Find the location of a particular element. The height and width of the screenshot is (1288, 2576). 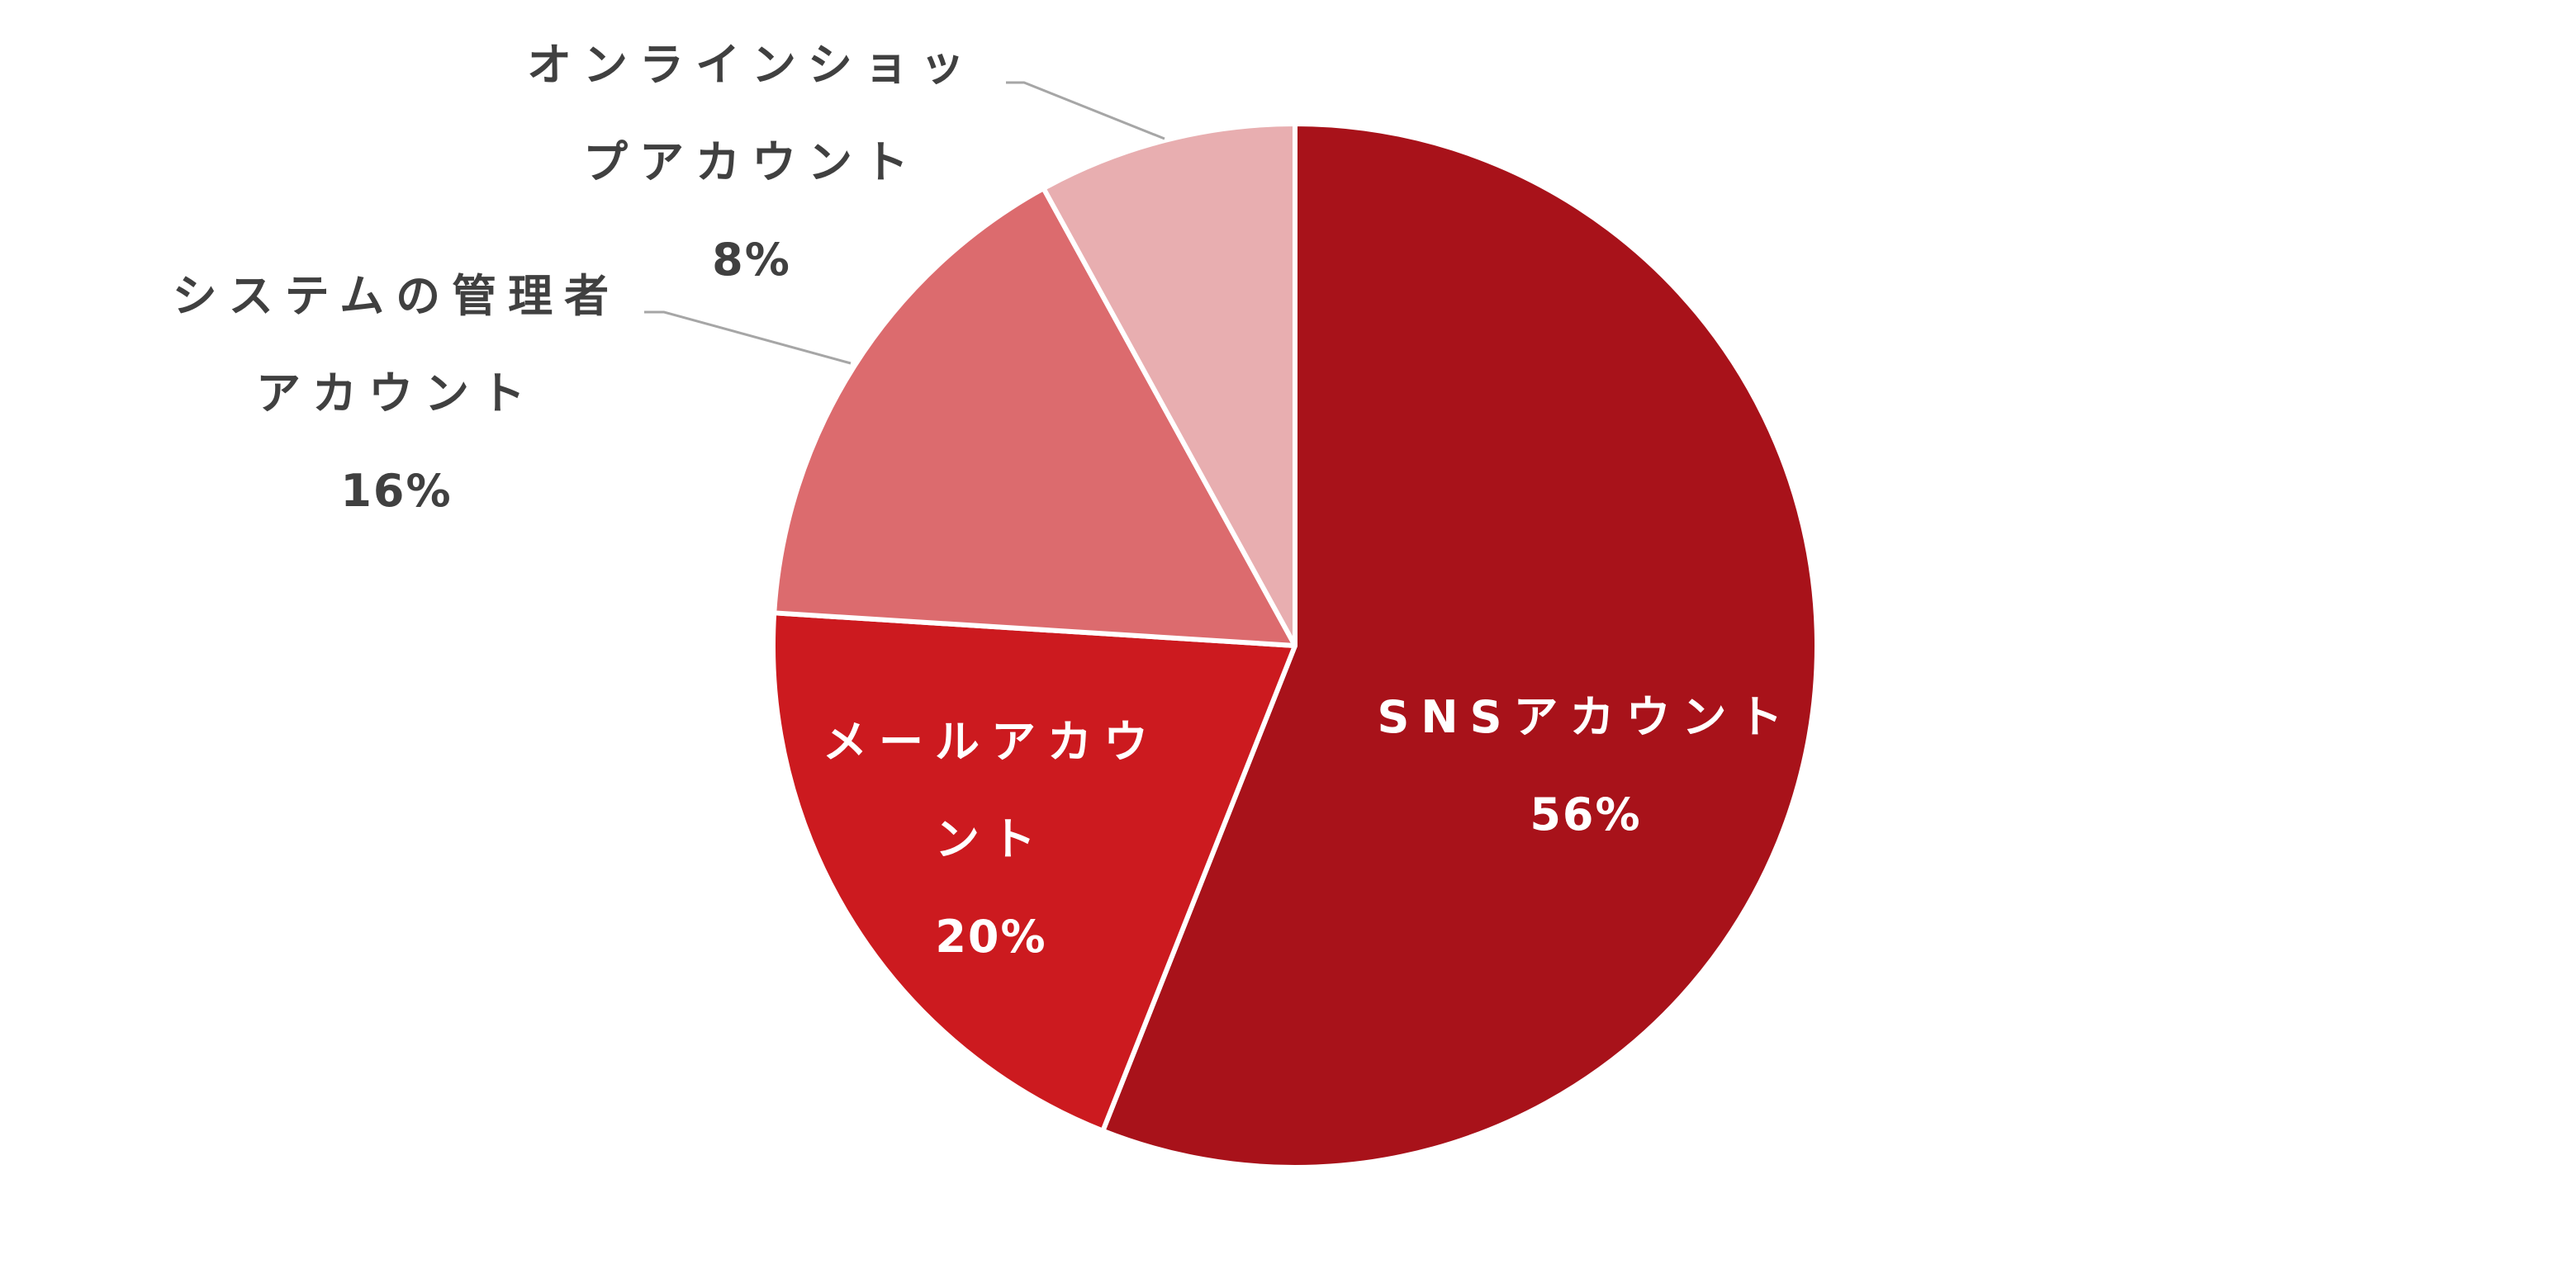

value-label: 16% is located at coordinates (396, 491).